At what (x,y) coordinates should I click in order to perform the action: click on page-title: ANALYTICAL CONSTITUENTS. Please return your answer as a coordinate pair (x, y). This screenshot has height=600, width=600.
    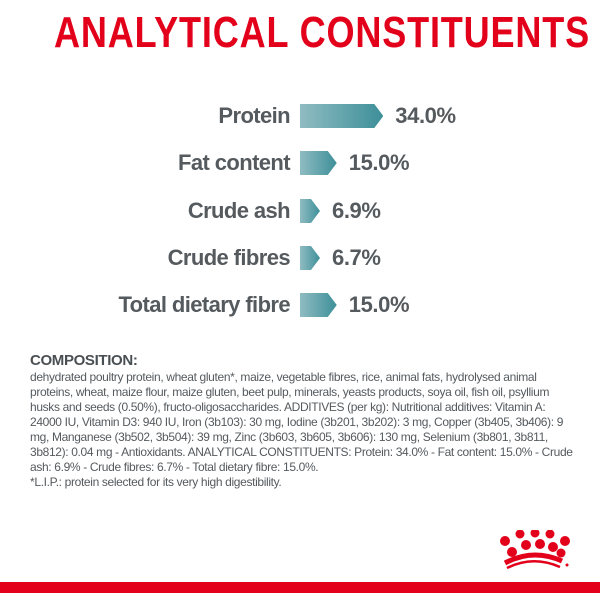
    Looking at the image, I should click on (322, 32).